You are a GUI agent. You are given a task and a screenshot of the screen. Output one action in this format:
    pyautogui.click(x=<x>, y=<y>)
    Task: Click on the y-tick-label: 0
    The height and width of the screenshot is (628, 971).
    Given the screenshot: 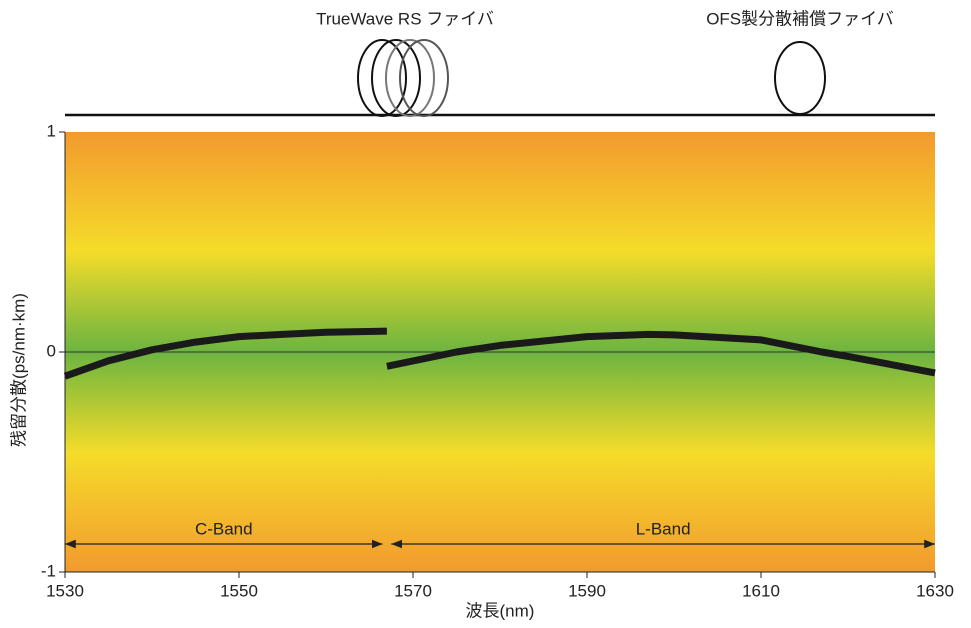 What is the action you would take?
    pyautogui.click(x=51, y=350)
    